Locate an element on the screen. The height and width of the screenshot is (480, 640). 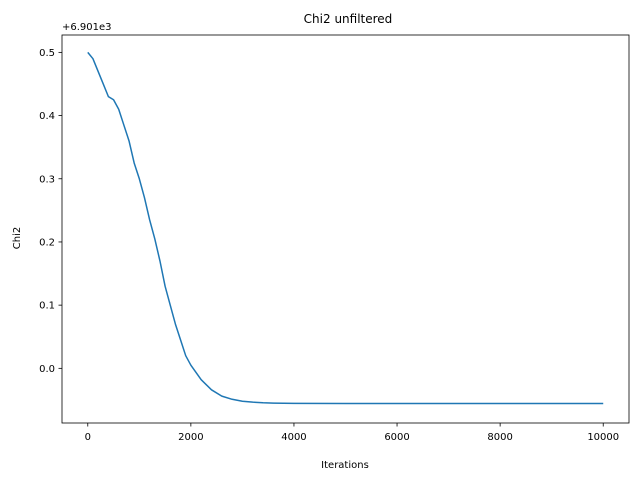
x-tick-label: 2000 is located at coordinates (190, 437).